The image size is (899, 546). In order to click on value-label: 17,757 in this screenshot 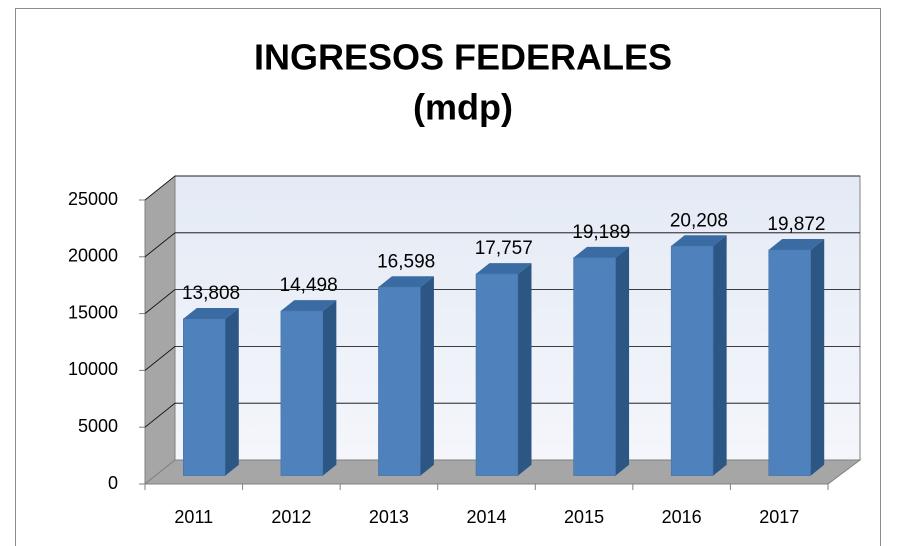, I will do `click(504, 248)`.